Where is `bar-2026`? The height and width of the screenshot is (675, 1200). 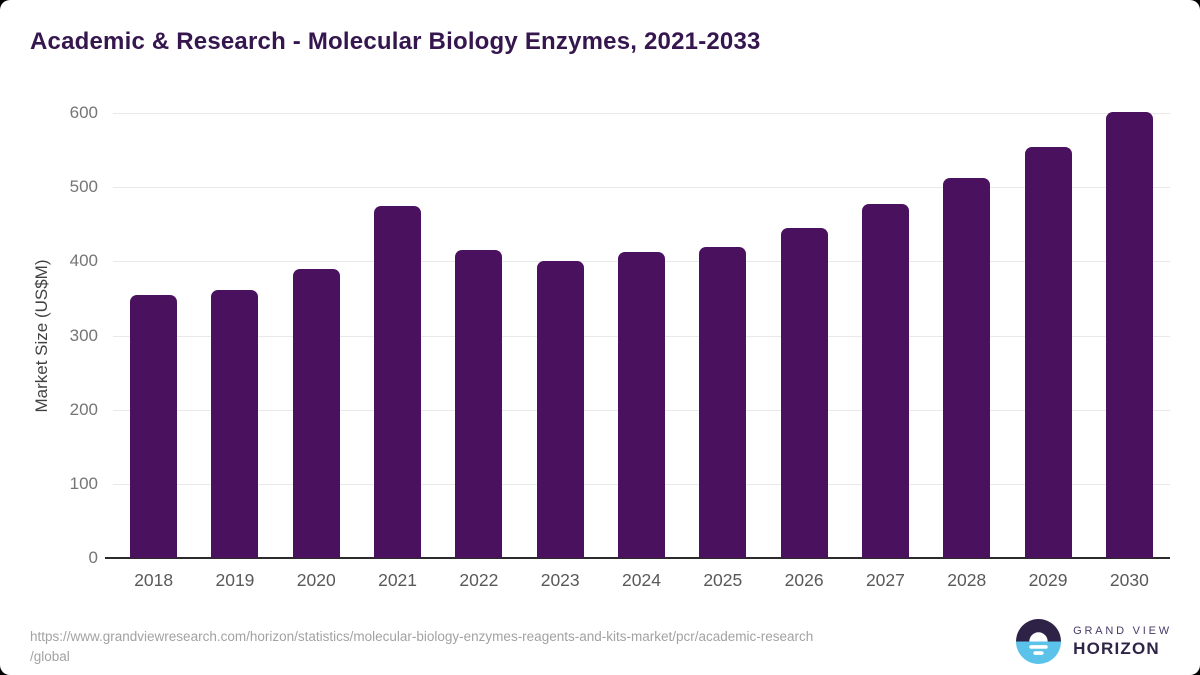
bar-2026 is located at coordinates (804, 392).